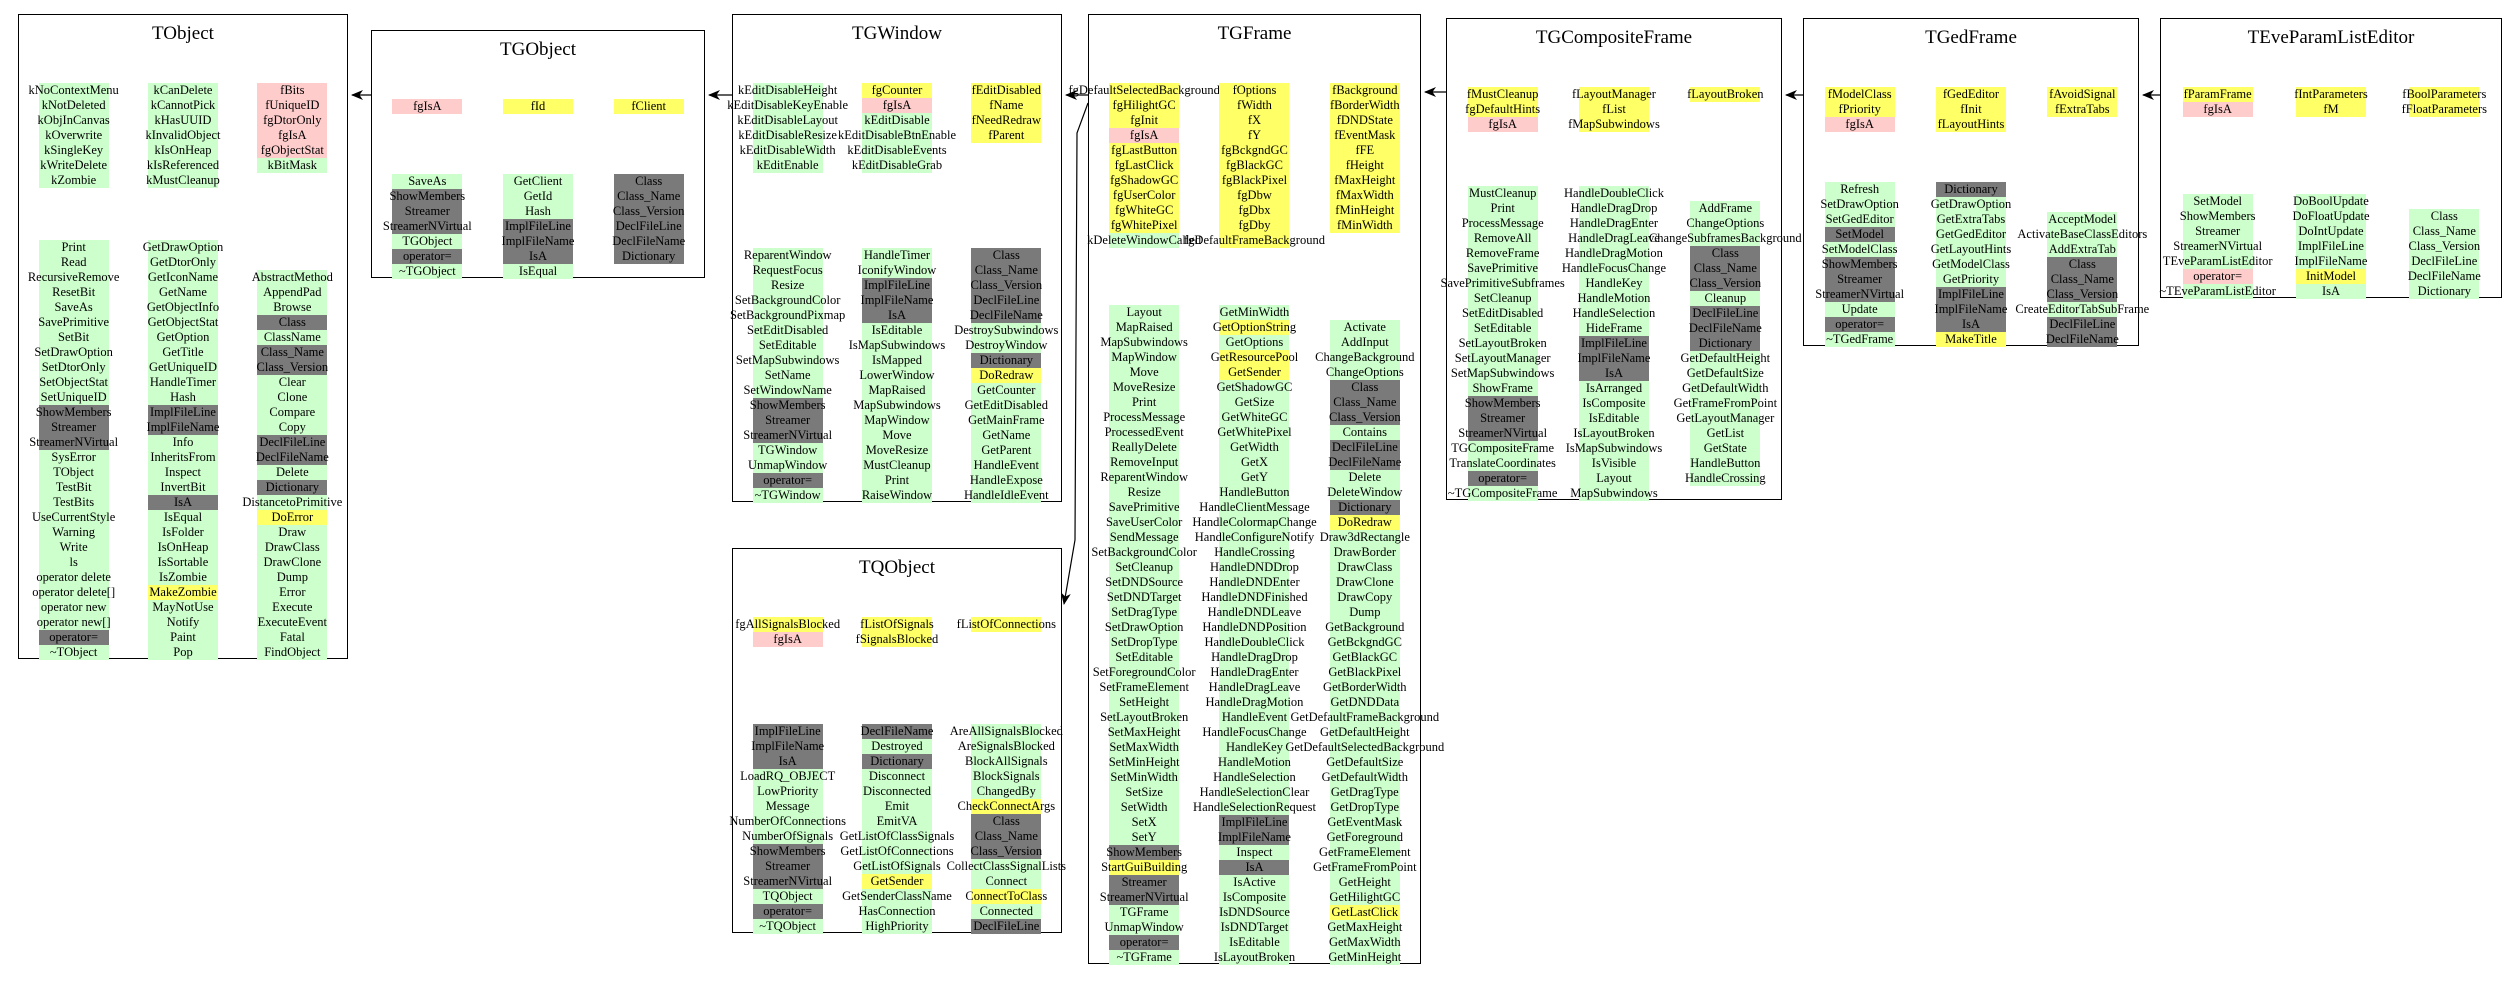 This screenshot has height=995, width=2509. Describe the element at coordinates (1613, 403) in the screenshot. I see `member-item: IsComposite` at that location.